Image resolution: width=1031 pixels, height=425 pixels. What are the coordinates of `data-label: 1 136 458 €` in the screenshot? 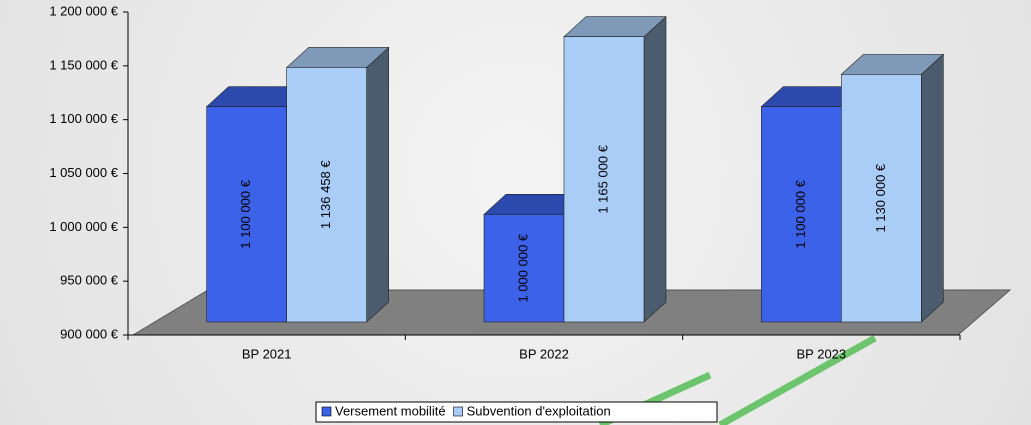 It's located at (325, 194).